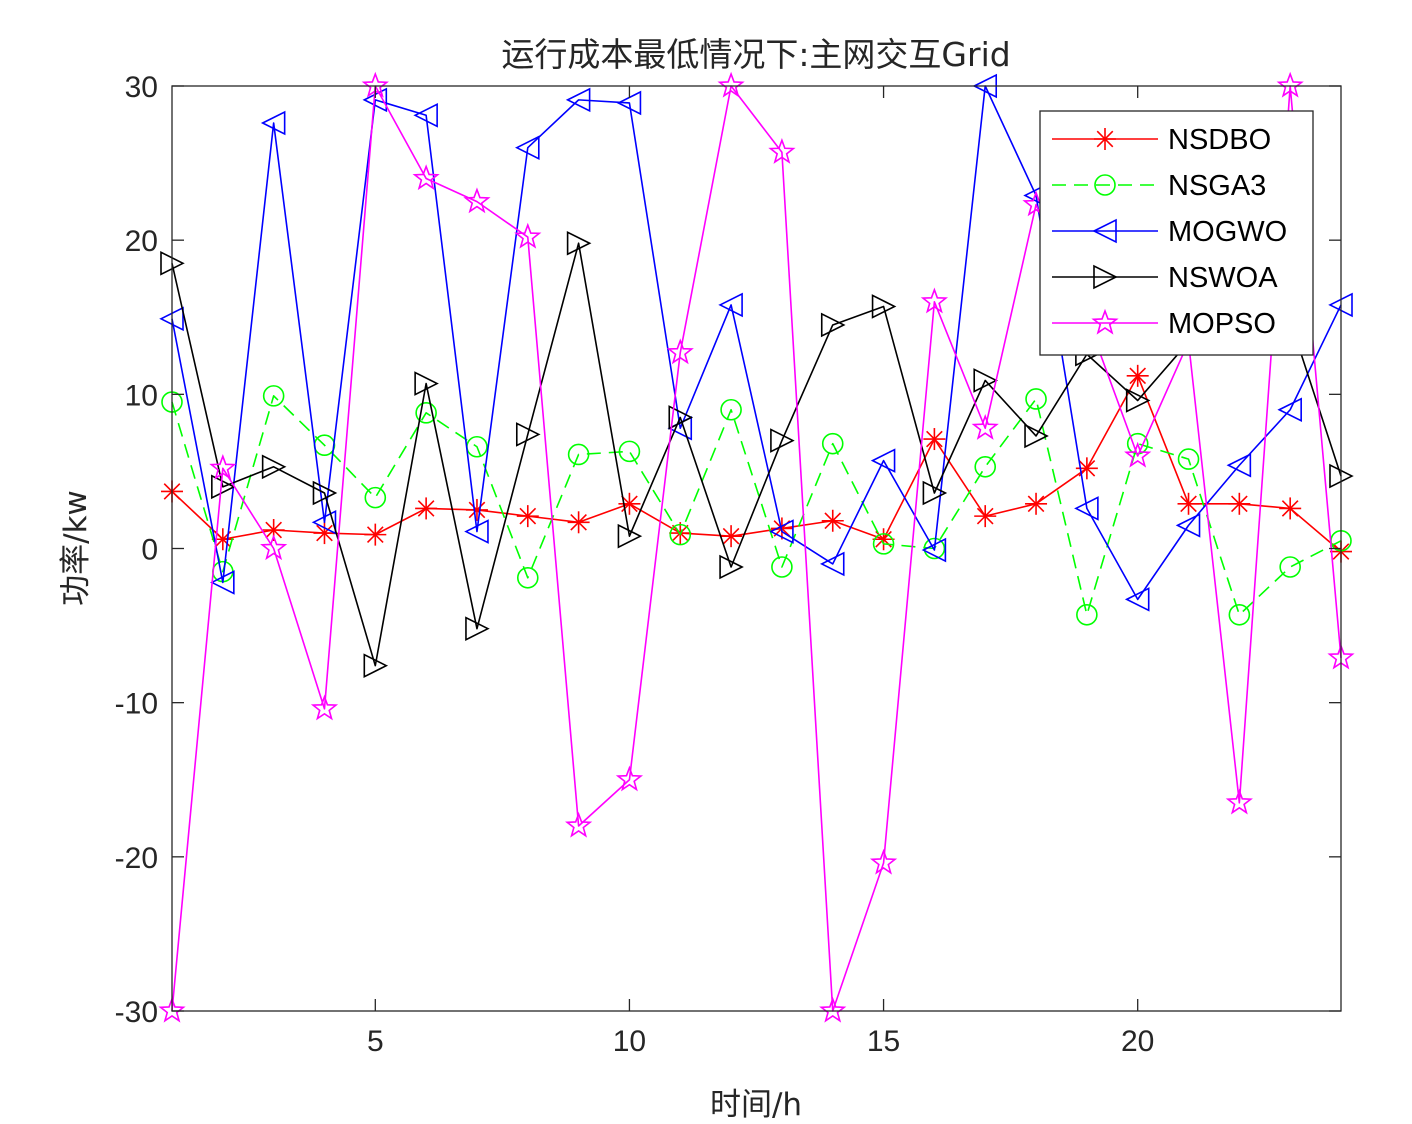 This screenshot has width=1412, height=1124. Describe the element at coordinates (1227, 232) in the screenshot. I see `legend-label-mogwo: MOGWO` at that location.